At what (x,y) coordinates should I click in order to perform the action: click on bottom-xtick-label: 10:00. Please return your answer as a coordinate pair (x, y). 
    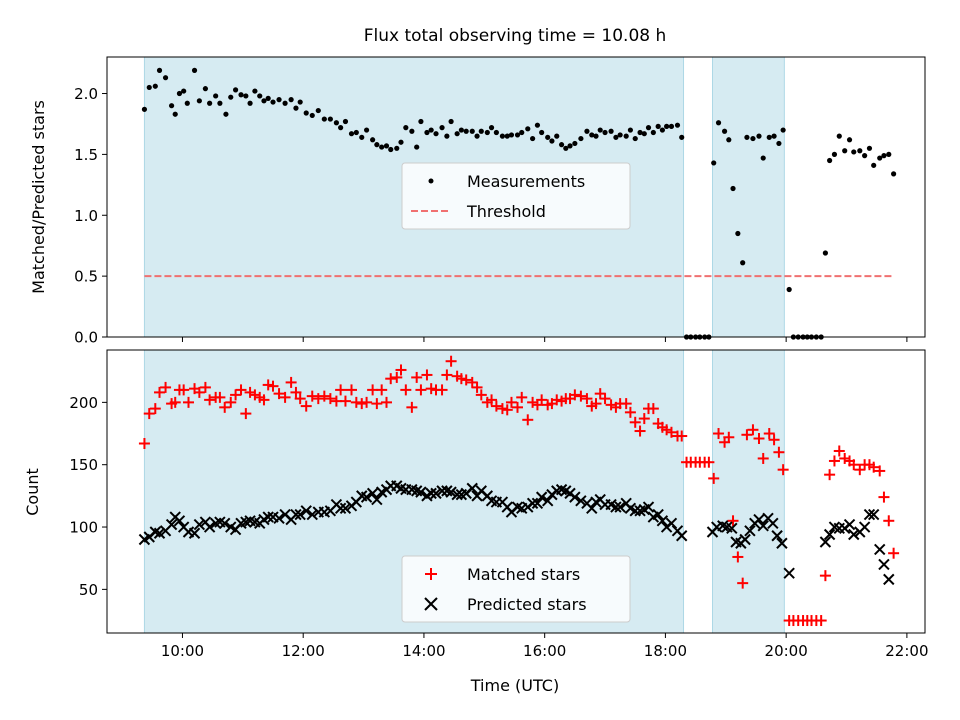
    Looking at the image, I should click on (182, 651).